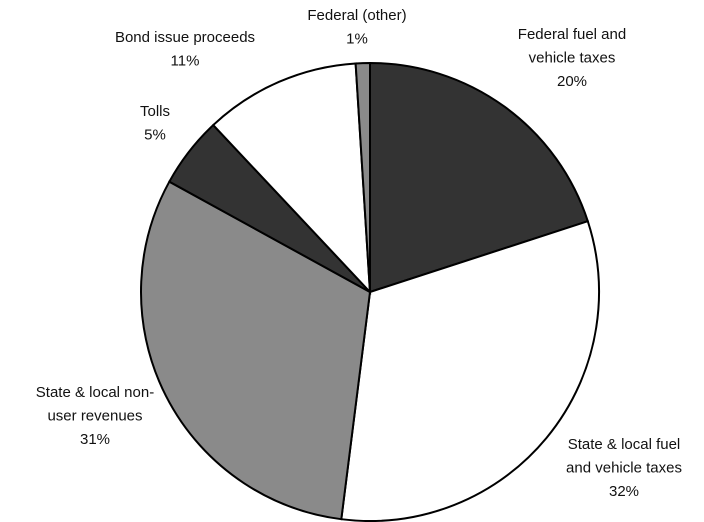 The image size is (704, 522). What do you see at coordinates (95, 439) in the screenshot?
I see `slice-value-label: 31%` at bounding box center [95, 439].